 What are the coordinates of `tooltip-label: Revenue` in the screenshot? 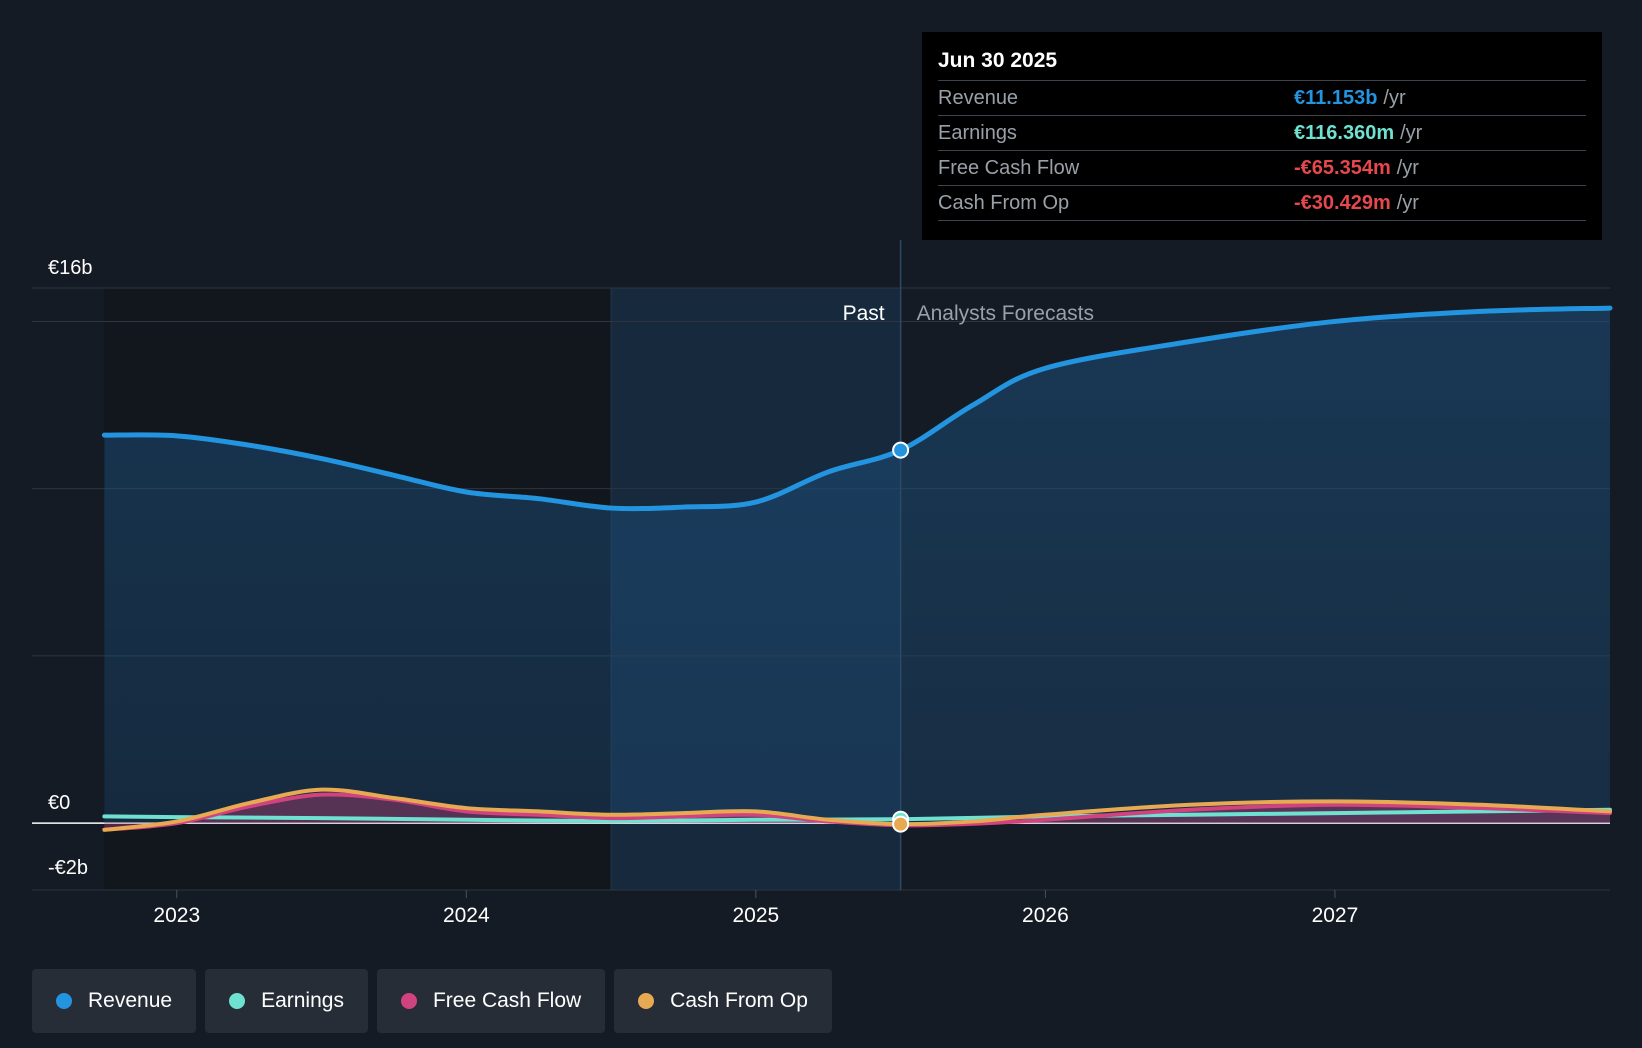 It's located at (978, 98).